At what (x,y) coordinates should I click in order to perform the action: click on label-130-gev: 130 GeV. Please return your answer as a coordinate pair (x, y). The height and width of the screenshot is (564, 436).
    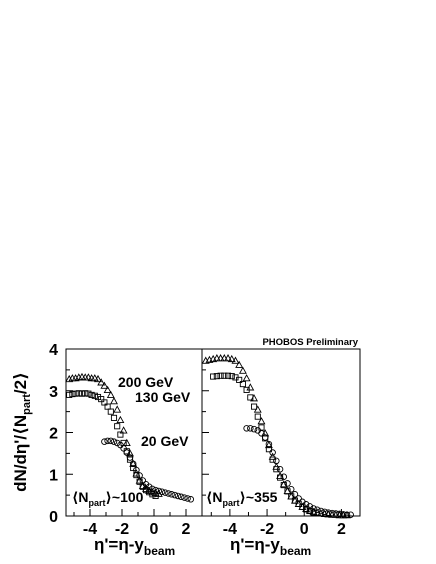
    Looking at the image, I should click on (163, 397).